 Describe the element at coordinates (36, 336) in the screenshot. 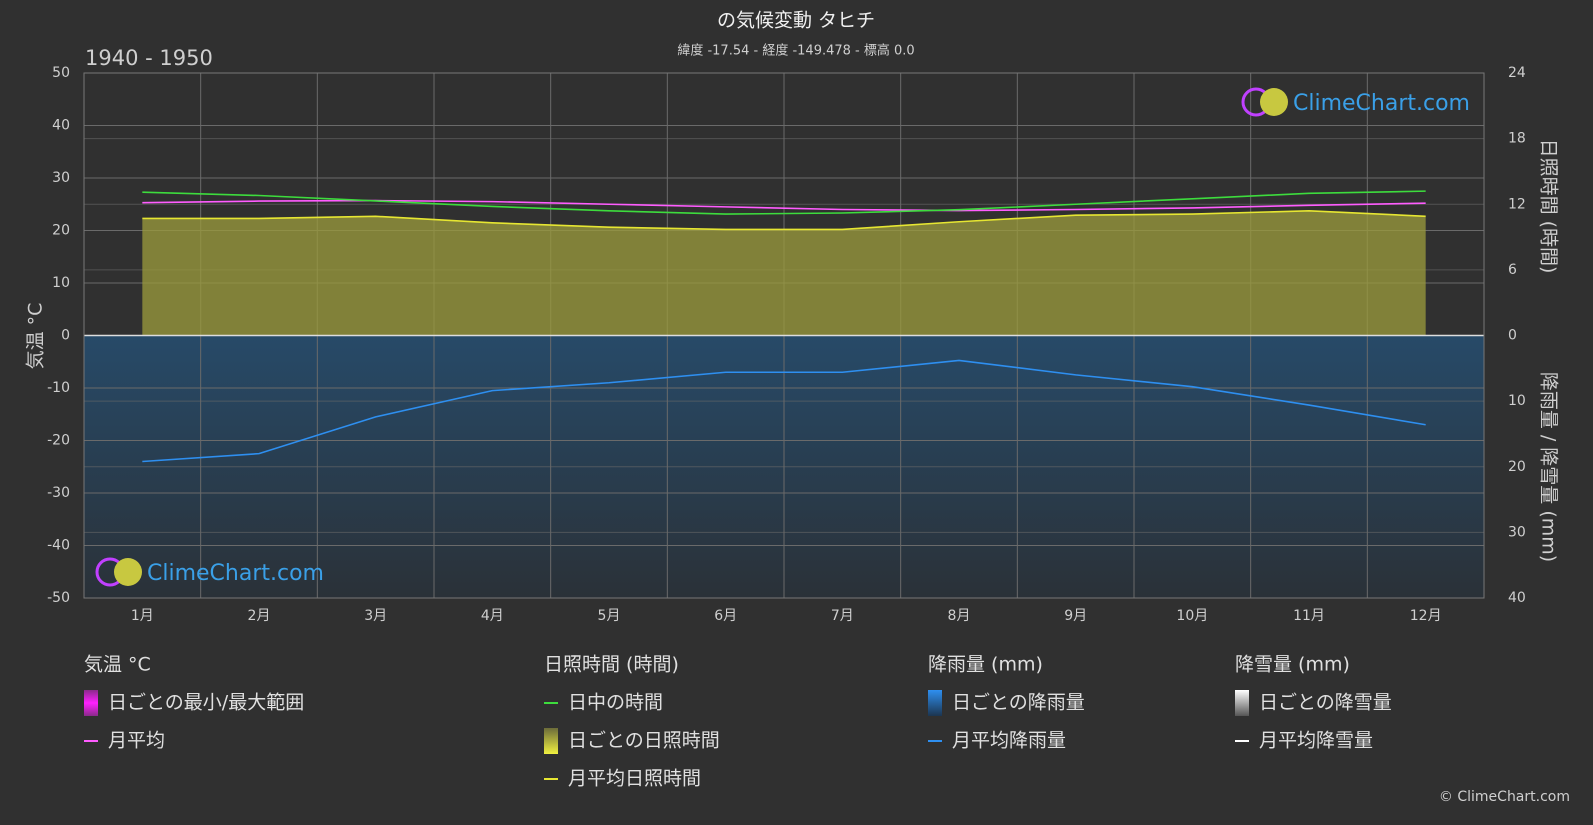

I see `y-axis-label: 気温 °C` at that location.